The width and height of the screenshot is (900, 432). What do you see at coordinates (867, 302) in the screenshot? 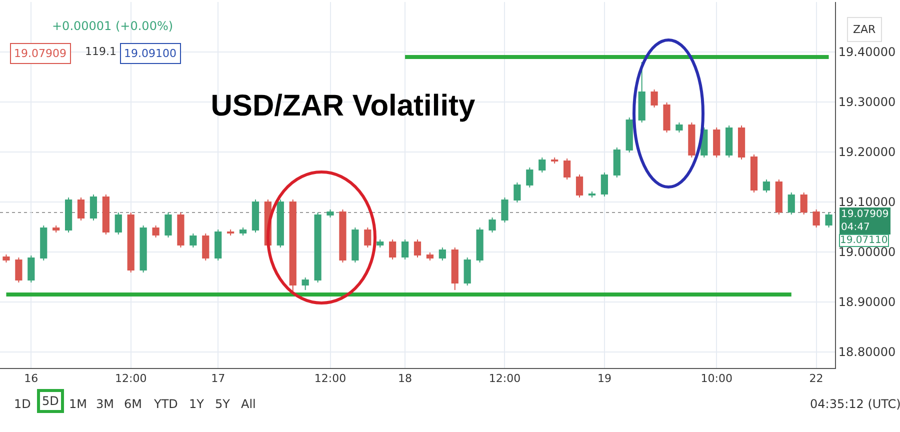
I see `y-tick-label: 18.90000` at bounding box center [867, 302].